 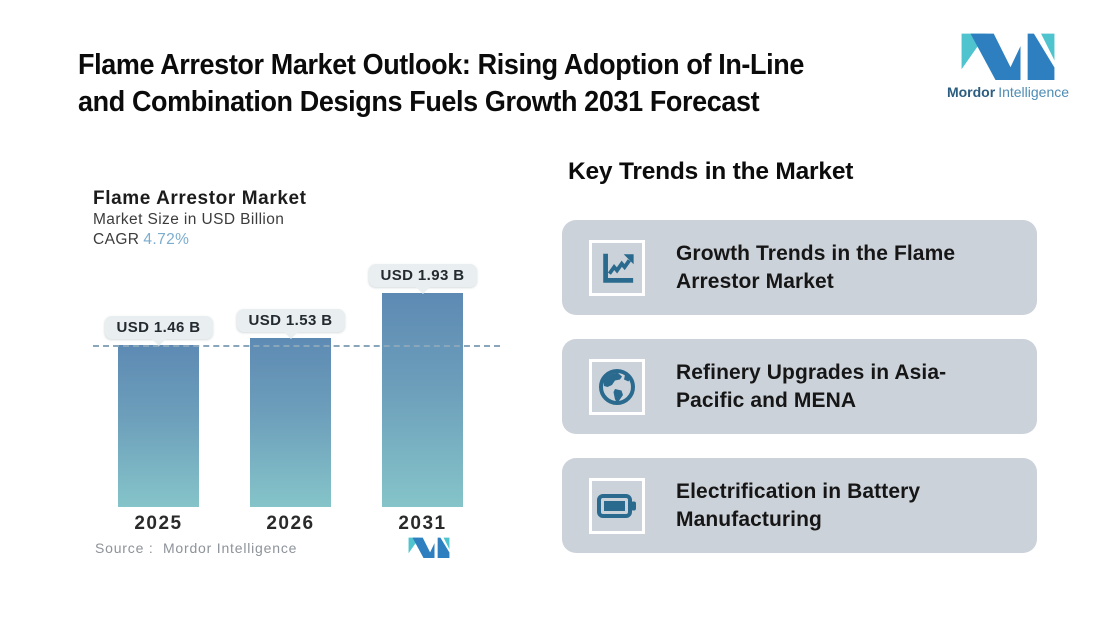 What do you see at coordinates (158, 331) in the screenshot?
I see `bar-value-label: USD 1.46 B` at bounding box center [158, 331].